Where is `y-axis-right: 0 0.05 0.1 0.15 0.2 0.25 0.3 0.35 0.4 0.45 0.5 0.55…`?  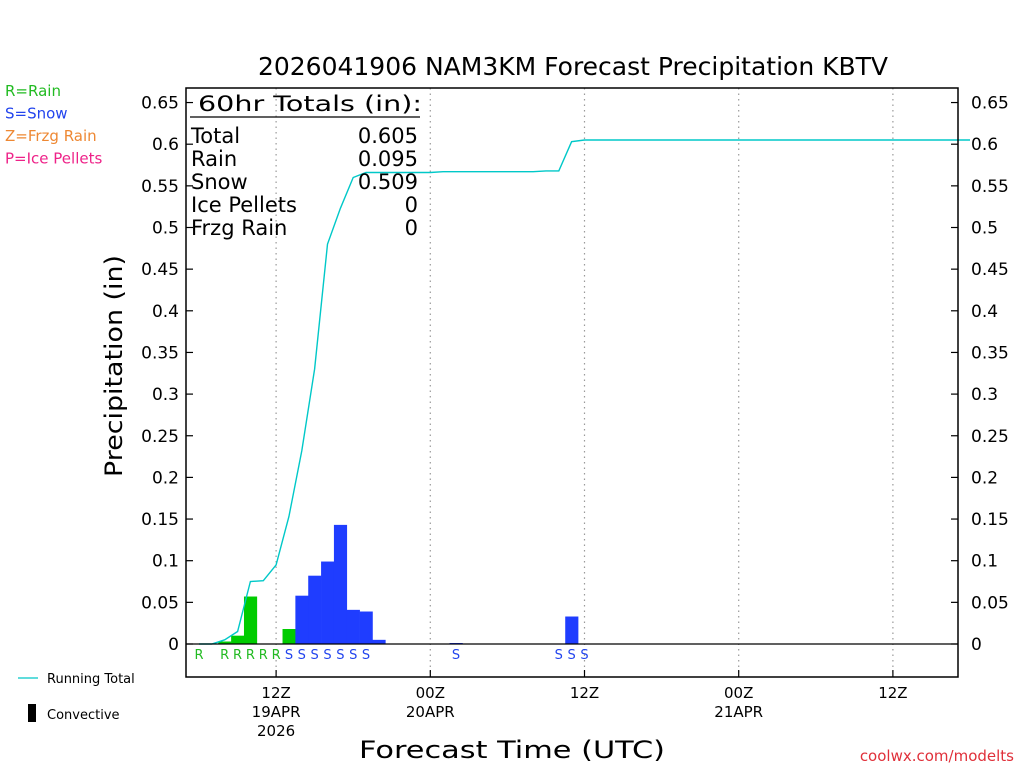 y-axis-right: 0 0.05 0.1 0.15 0.2 0.25 0.3 0.35 0.4 0.45 0.5 0.55… is located at coordinates (980, 374).